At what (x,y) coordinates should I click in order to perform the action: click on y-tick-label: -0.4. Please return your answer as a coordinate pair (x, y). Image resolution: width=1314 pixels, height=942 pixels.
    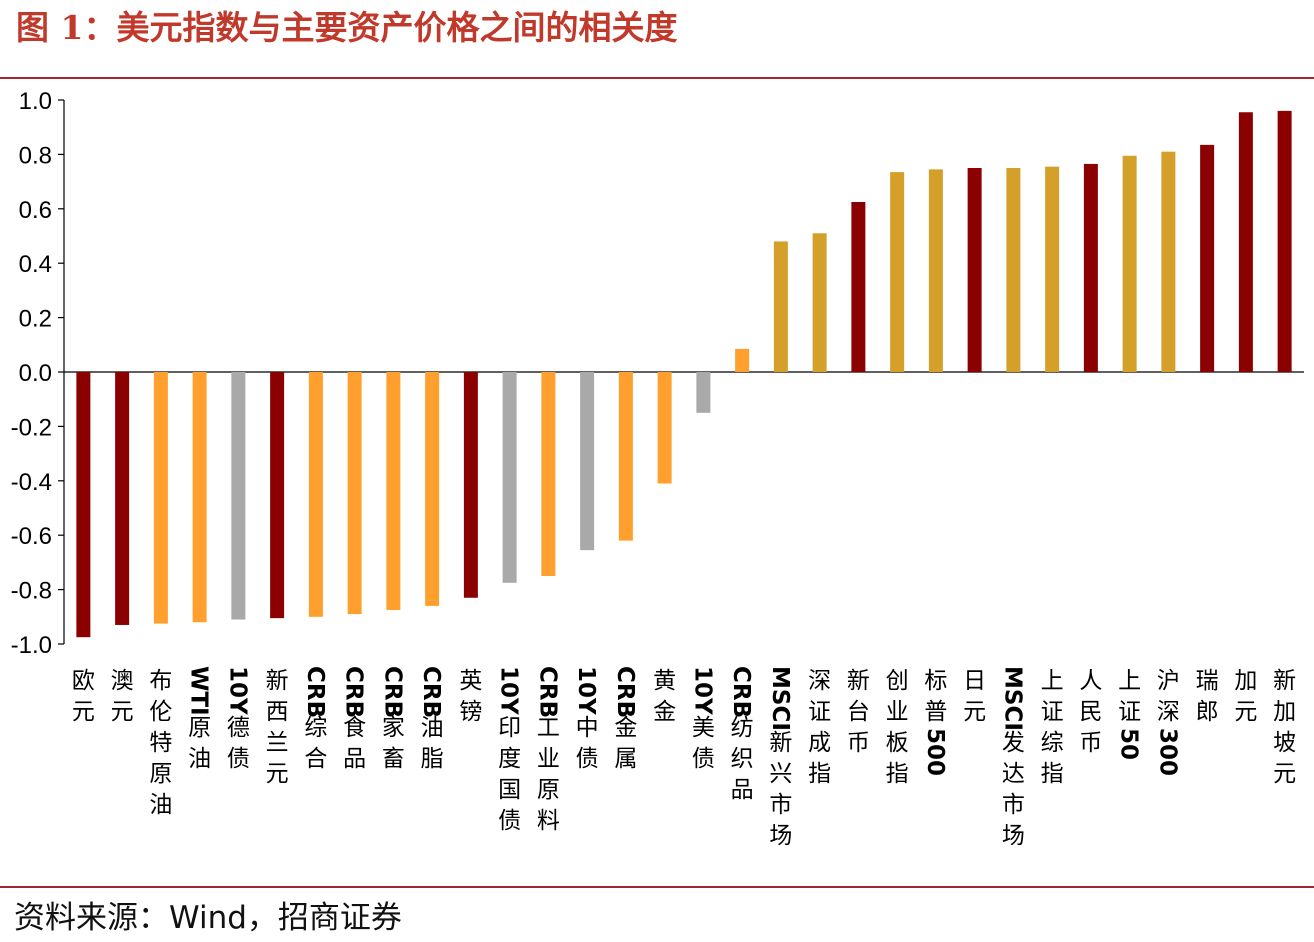
    Looking at the image, I should click on (31, 482).